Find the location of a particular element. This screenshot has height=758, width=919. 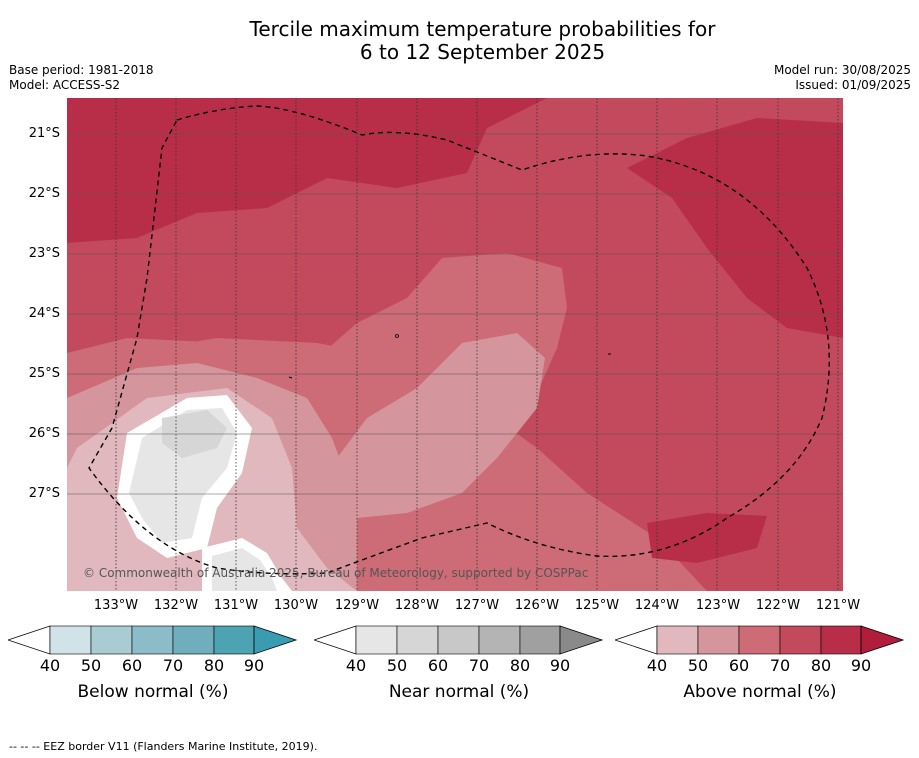

region-above-50-central is located at coordinates (441, 425).